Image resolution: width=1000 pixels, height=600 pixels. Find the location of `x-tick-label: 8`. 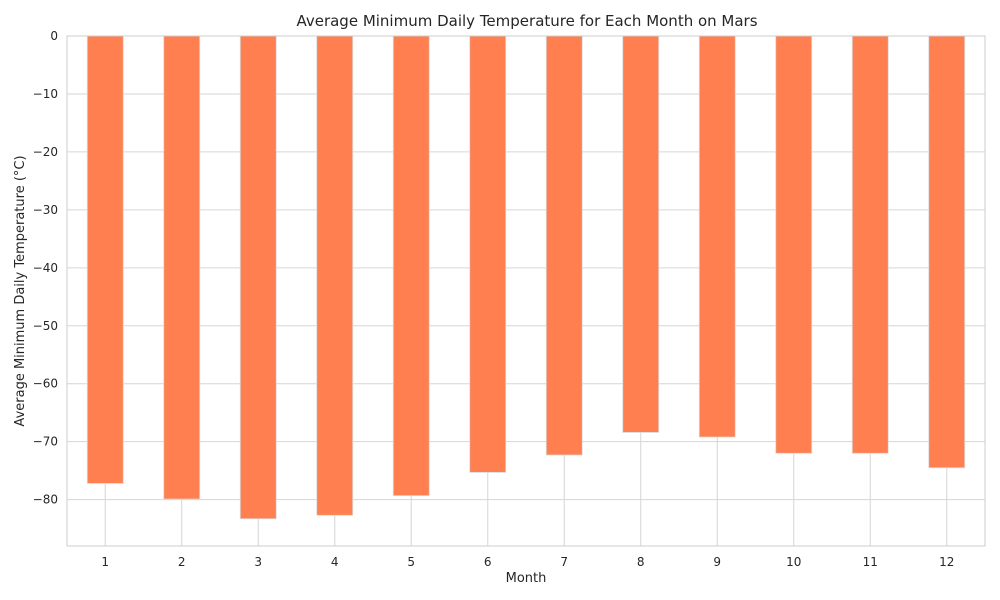

x-tick-label: 8 is located at coordinates (641, 562).